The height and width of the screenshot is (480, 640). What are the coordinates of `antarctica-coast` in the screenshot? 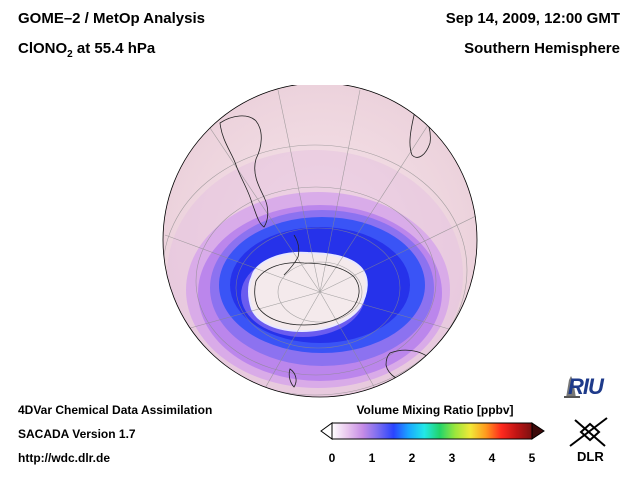 It's located at (307, 294).